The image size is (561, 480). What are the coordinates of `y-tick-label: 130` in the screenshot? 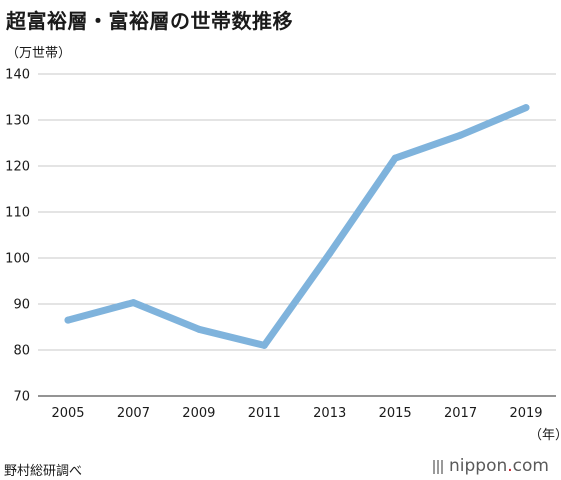 It's located at (17, 121).